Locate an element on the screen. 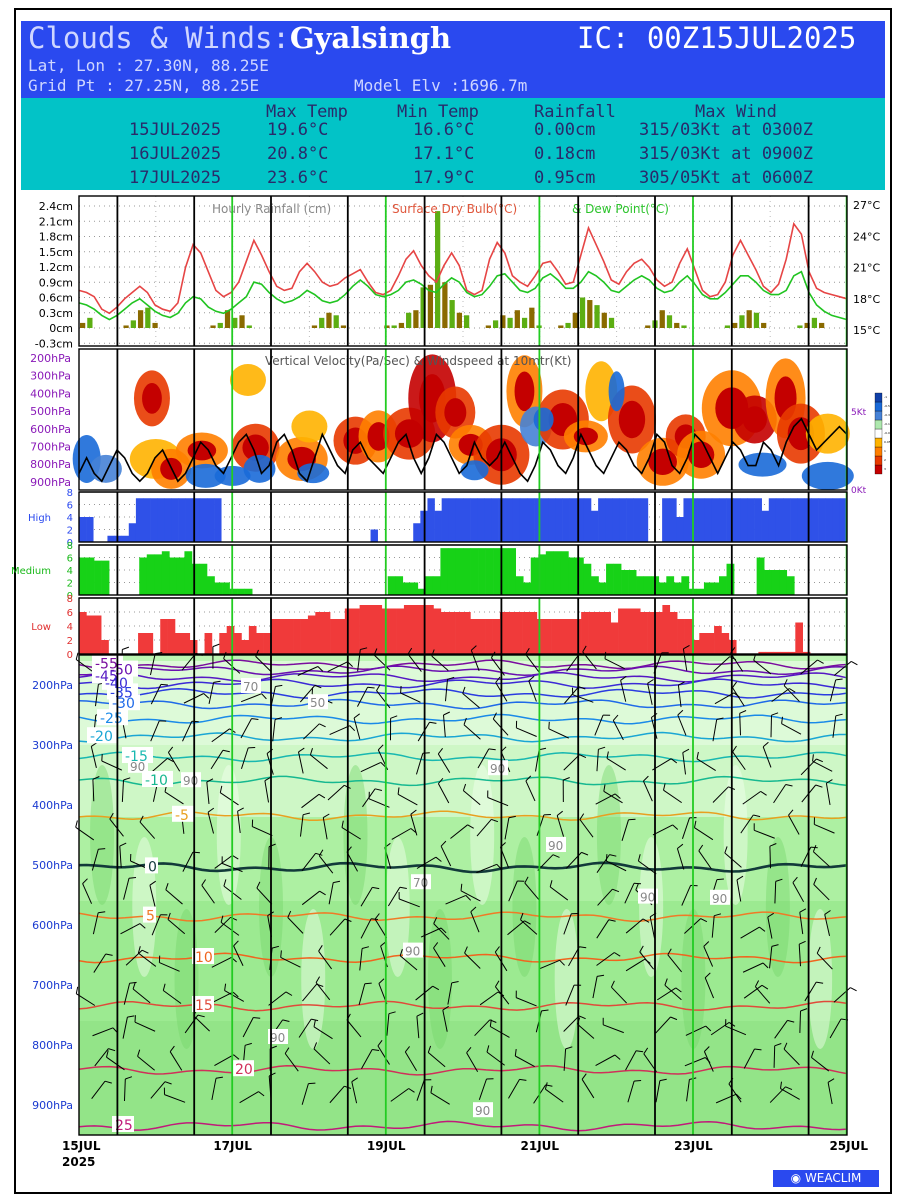 The height and width of the screenshot is (1200, 900). grid-point: Grid Pt : 27.25N, 88.25E is located at coordinates (144, 85).